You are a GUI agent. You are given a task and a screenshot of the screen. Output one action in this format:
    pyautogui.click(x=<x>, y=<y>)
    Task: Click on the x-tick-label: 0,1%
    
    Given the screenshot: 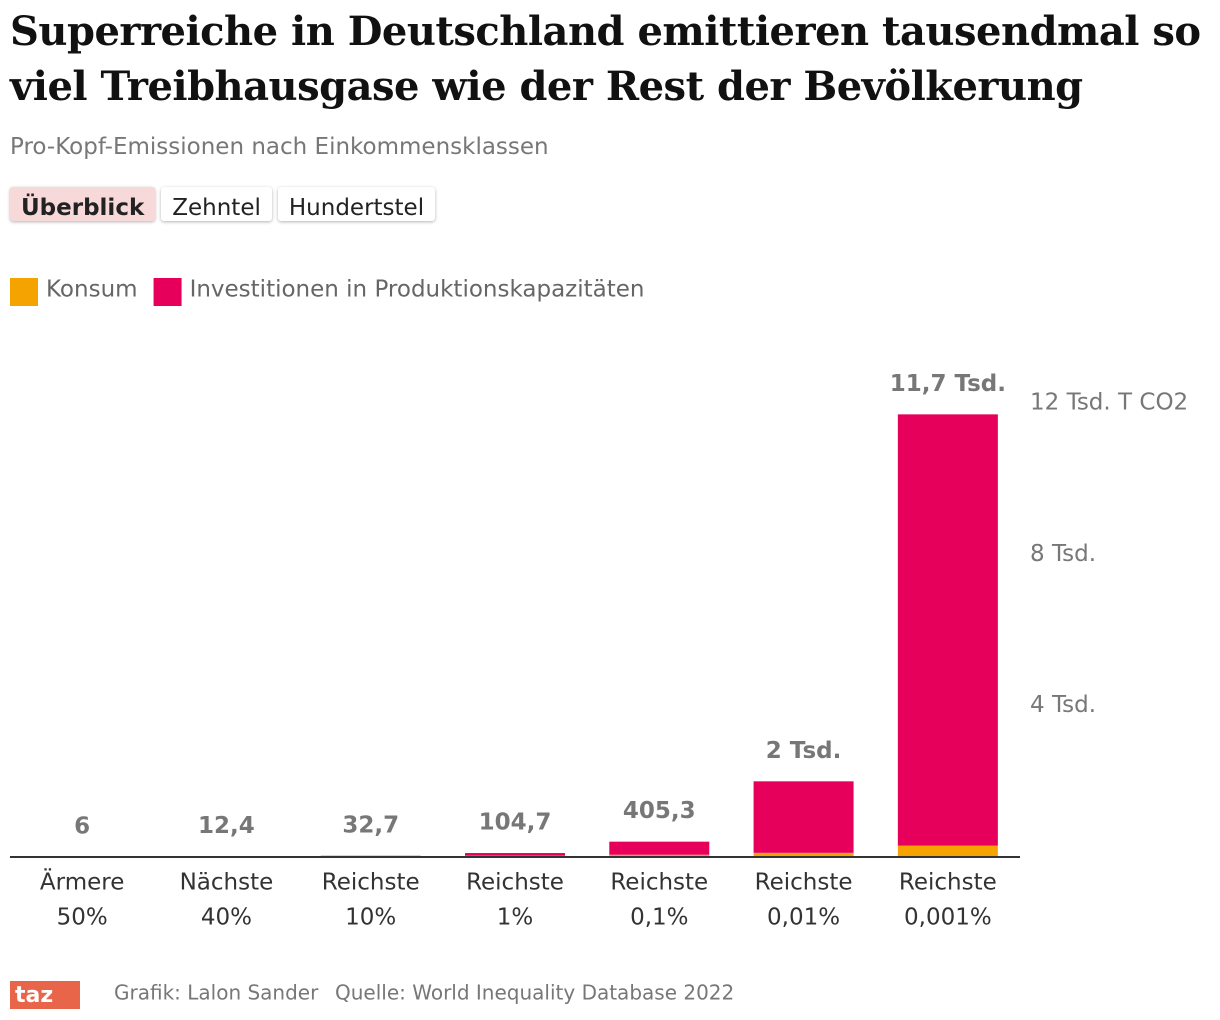 What is the action you would take?
    pyautogui.click(x=659, y=918)
    